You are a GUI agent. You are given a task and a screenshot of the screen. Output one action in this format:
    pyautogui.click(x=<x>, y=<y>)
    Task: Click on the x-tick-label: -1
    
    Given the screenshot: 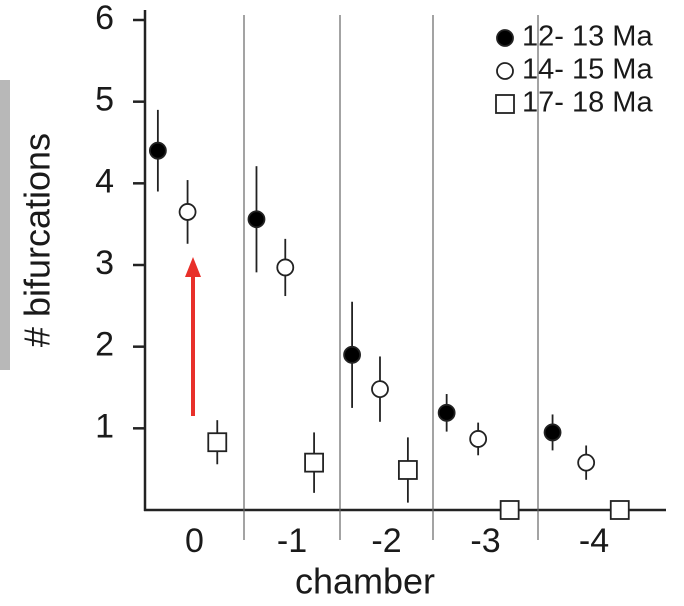 What is the action you would take?
    pyautogui.click(x=292, y=541)
    